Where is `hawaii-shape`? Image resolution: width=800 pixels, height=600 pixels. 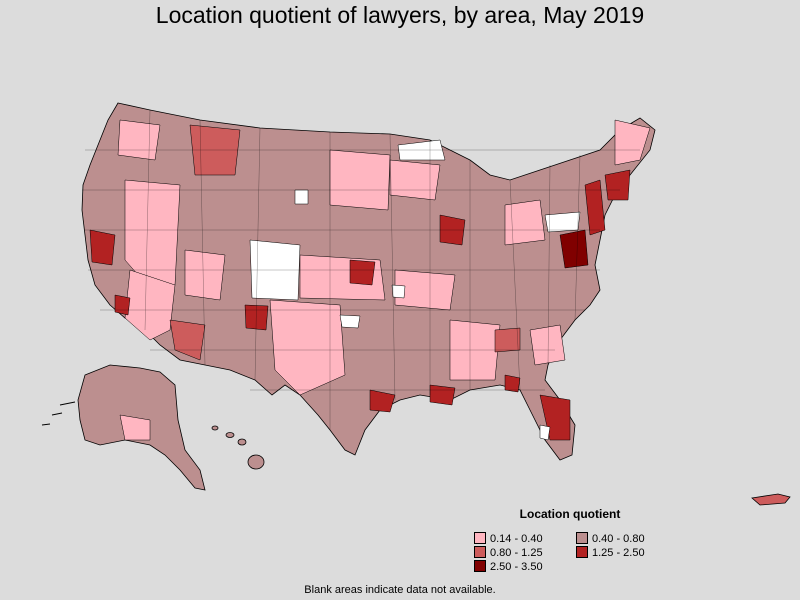
hawaii-shape is located at coordinates (238, 447).